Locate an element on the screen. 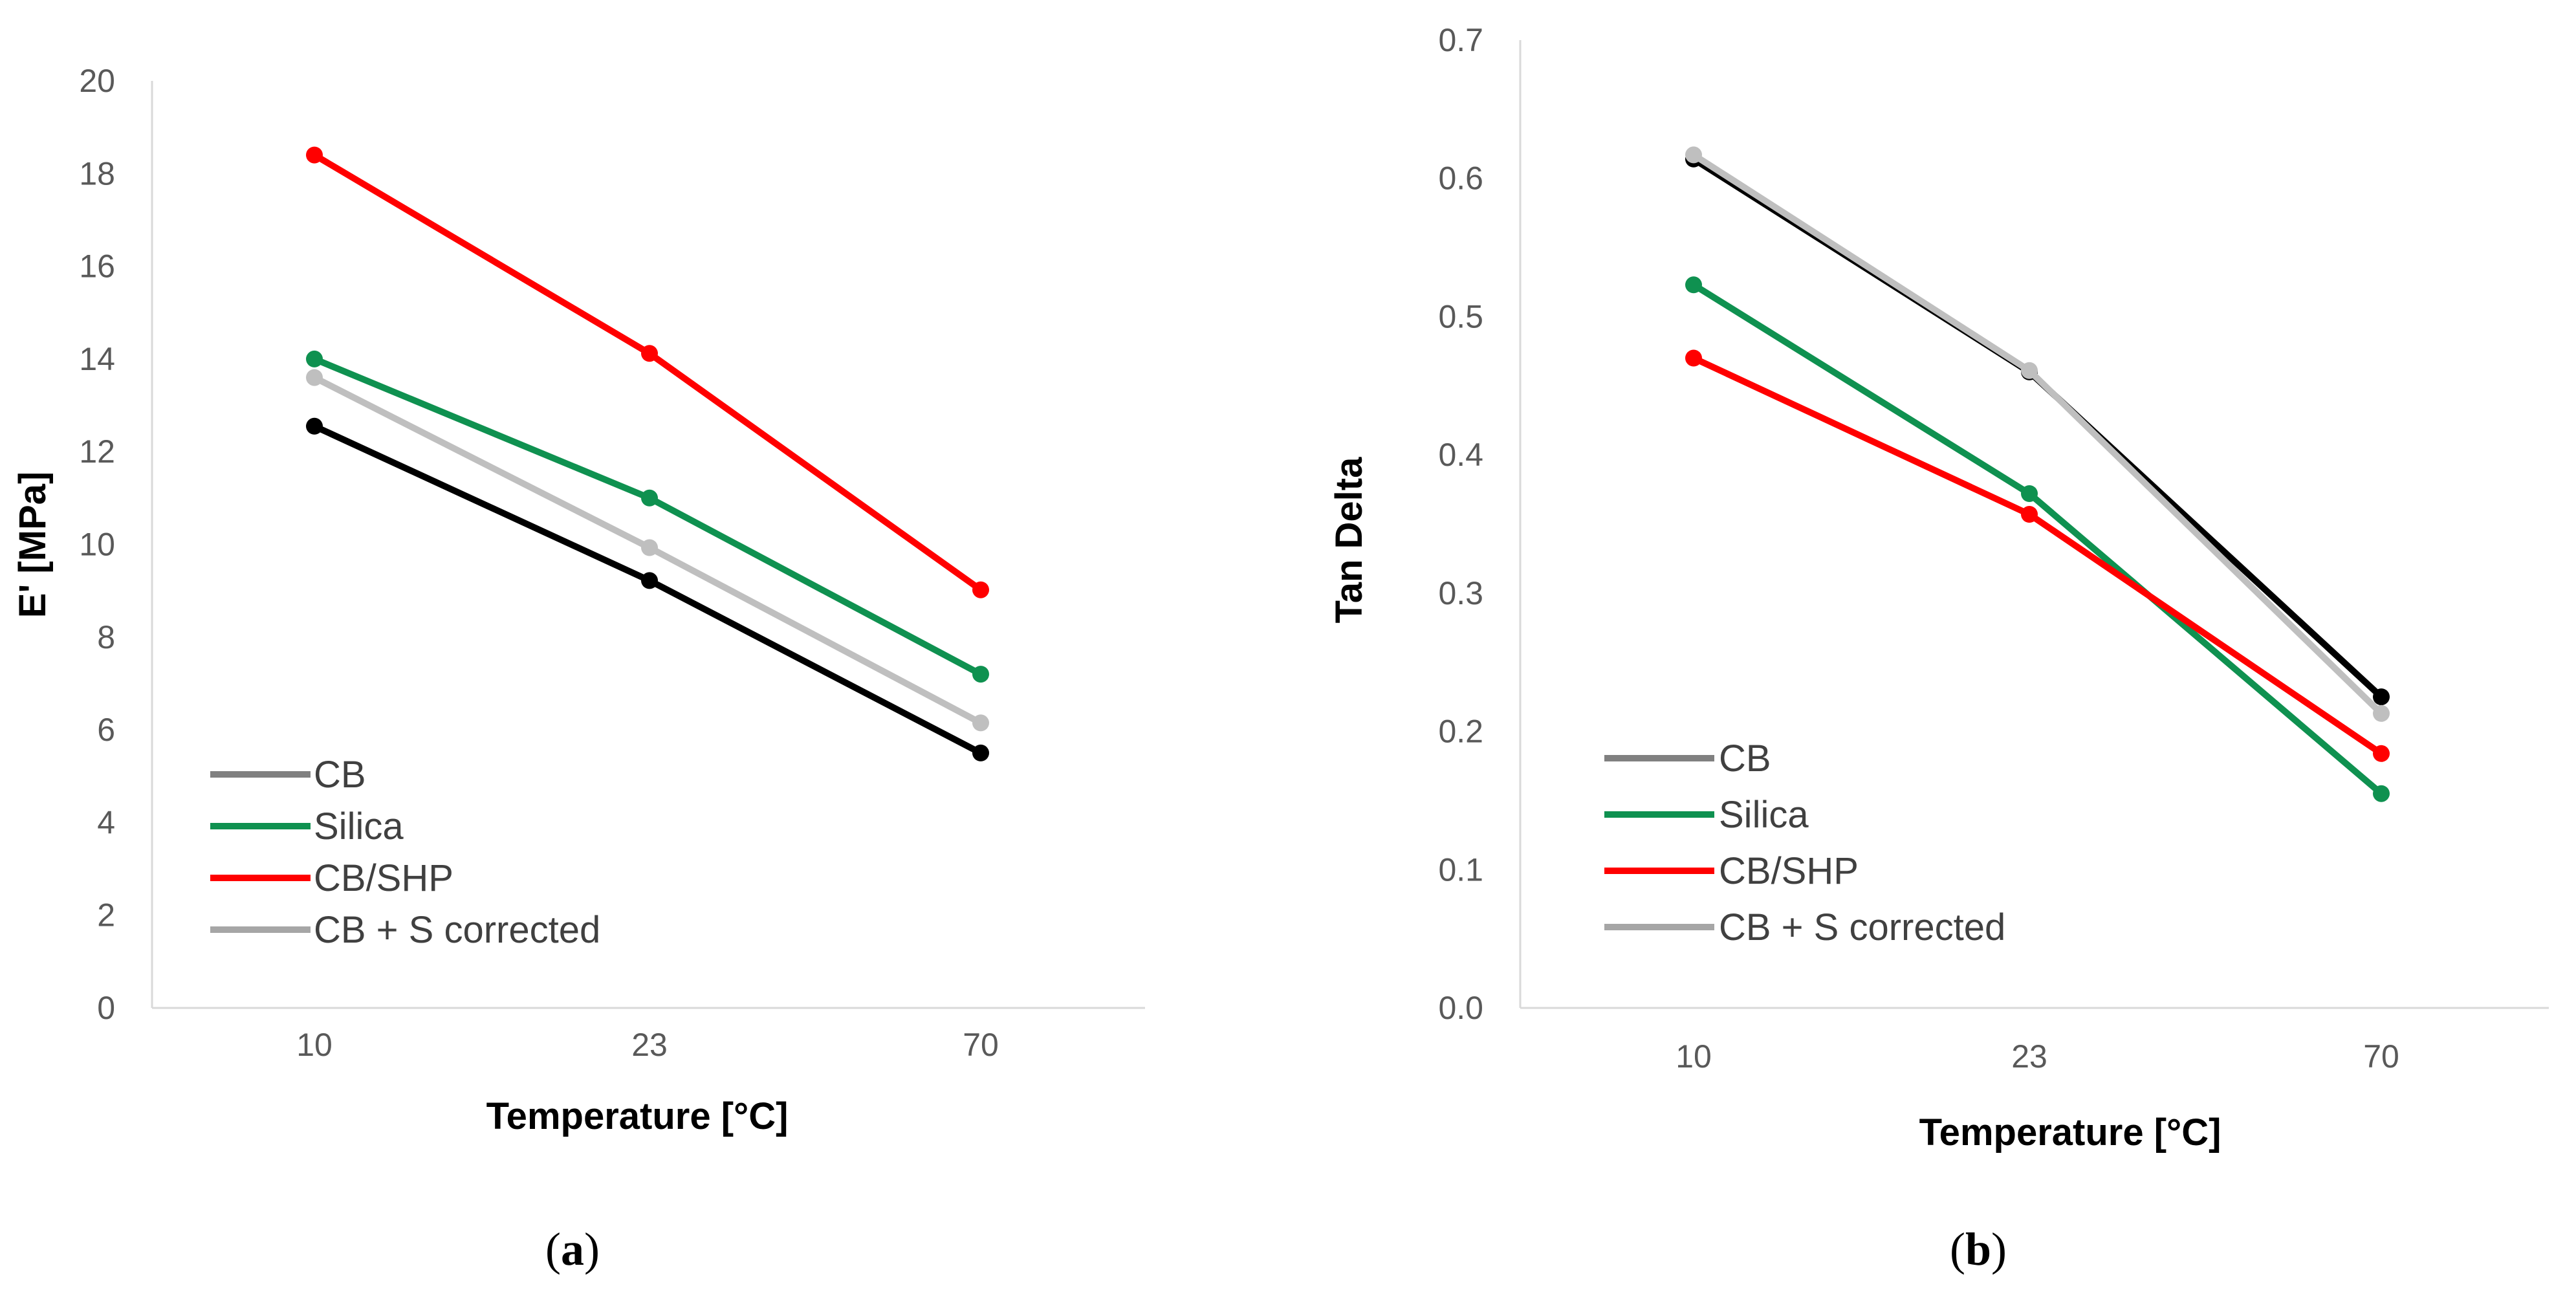  y-tick-label: 0.1 is located at coordinates (1461, 870).